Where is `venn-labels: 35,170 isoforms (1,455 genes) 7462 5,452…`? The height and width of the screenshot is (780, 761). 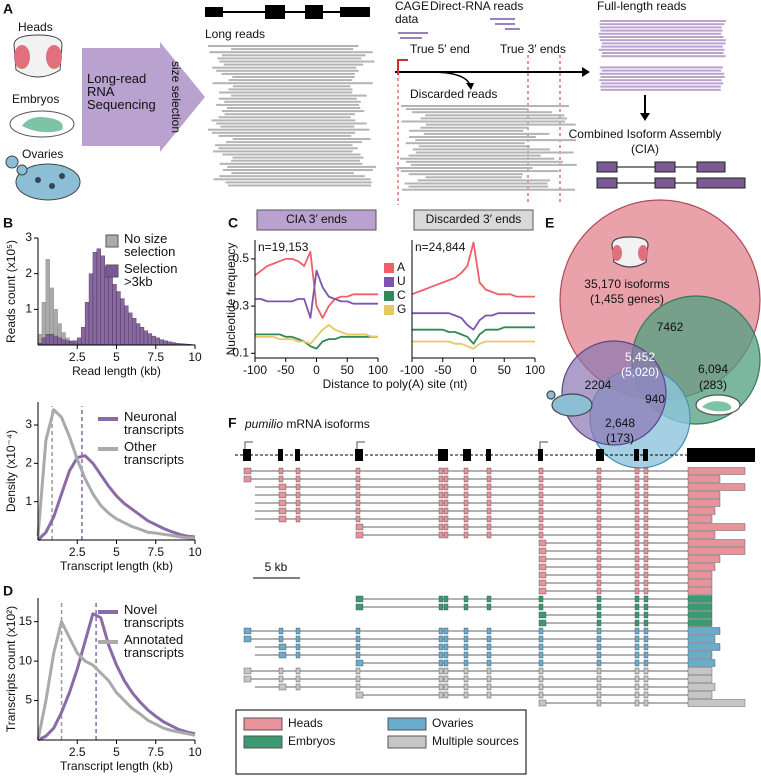 venn-labels: 35,170 isoforms (1,455 genes) 7462 5,452… is located at coordinates (656, 361).